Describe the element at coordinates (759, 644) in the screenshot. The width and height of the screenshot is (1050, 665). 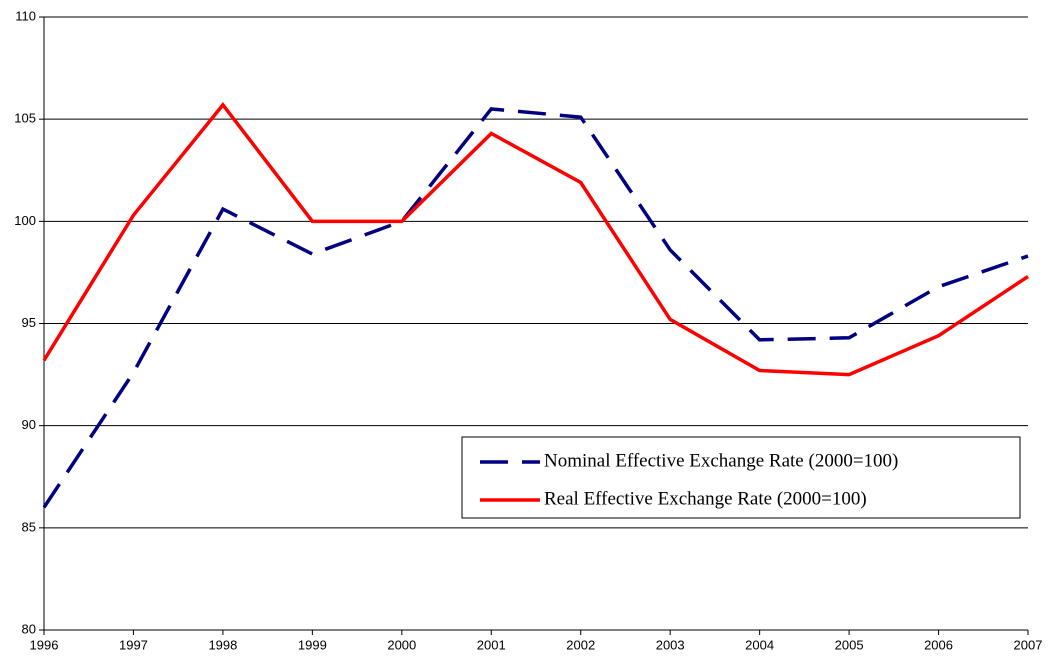
I see `x-tick-label: 2004` at that location.